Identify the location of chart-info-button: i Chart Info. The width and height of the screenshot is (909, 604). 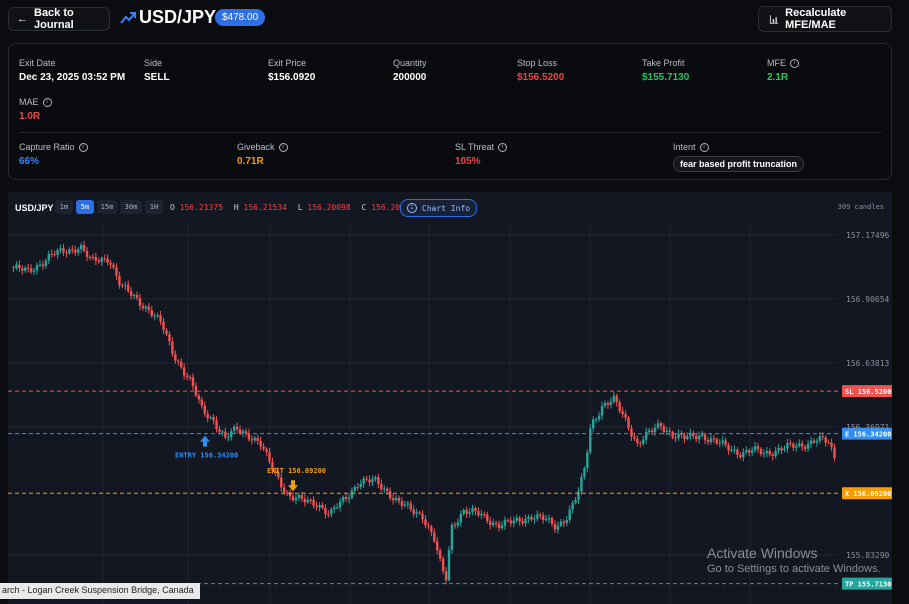
(438, 208).